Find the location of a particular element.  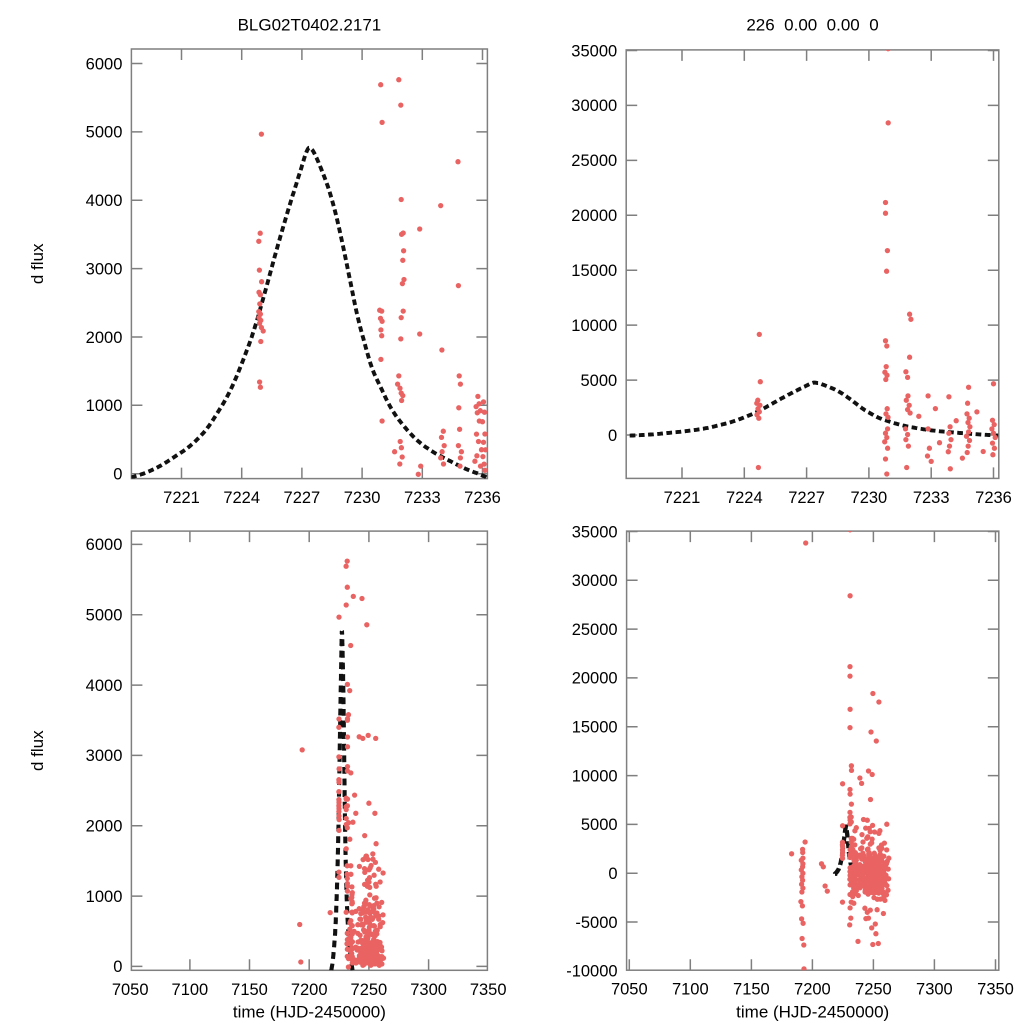

svg-text: -5000 is located at coordinates (596, 923).